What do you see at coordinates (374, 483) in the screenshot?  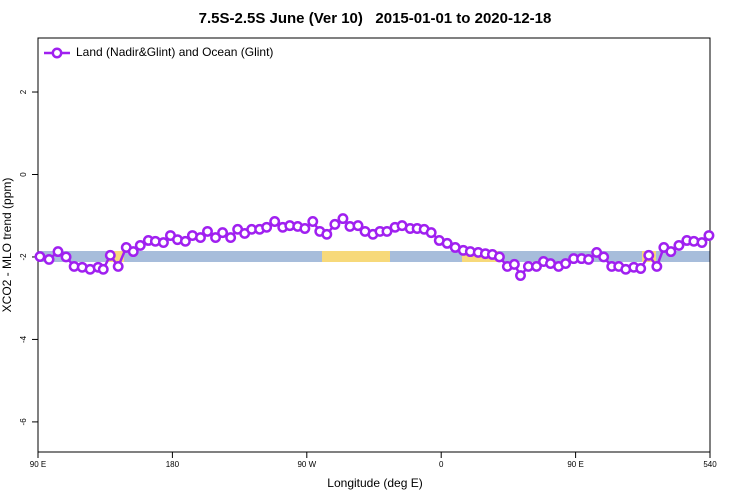 I see `x-axis-label: Longitude (deg E)` at bounding box center [374, 483].